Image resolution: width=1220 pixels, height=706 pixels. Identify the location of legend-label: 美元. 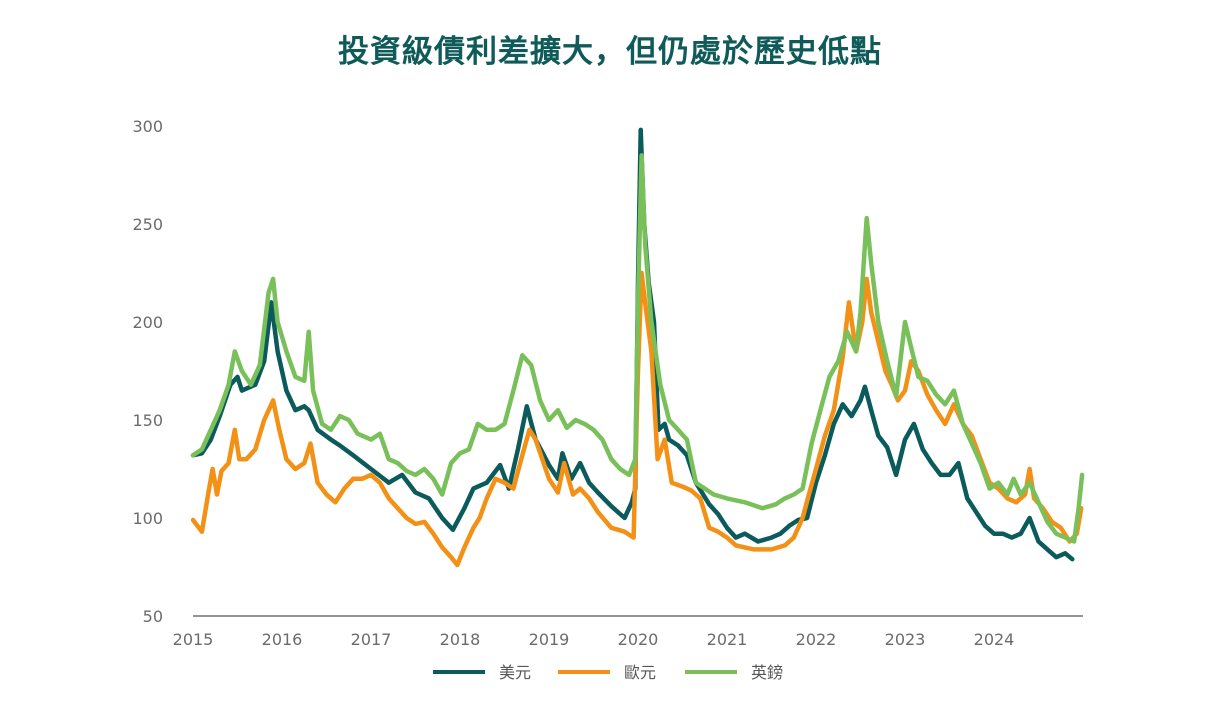
(515, 672).